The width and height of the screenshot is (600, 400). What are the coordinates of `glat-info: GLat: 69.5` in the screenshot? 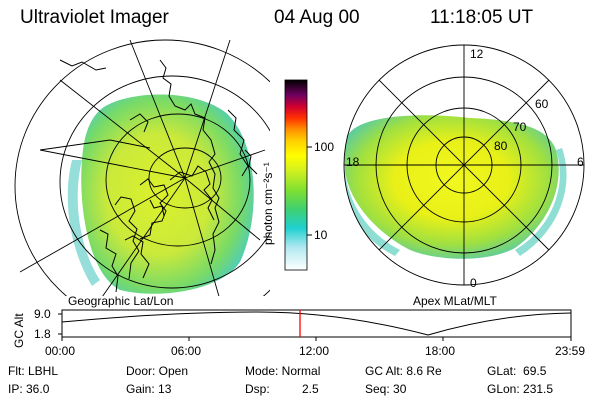 It's located at (517, 371).